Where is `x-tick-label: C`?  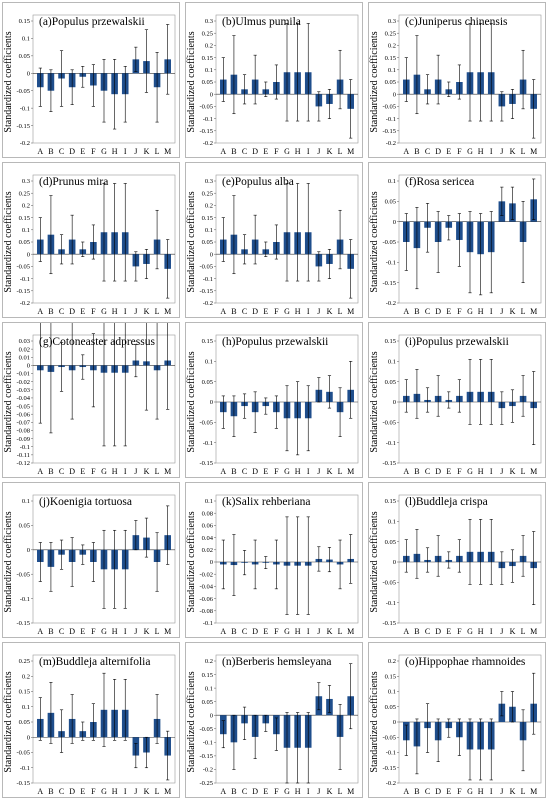 x-tick-label: C is located at coordinates (61, 791).